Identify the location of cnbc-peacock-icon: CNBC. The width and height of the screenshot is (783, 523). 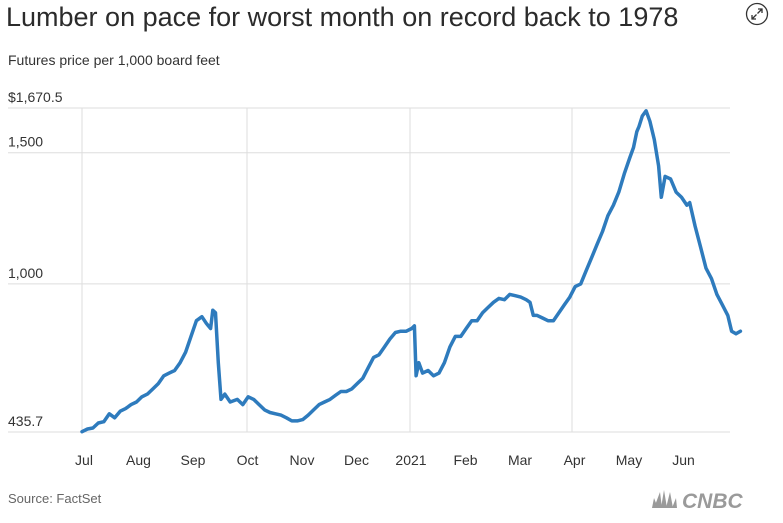
(697, 501).